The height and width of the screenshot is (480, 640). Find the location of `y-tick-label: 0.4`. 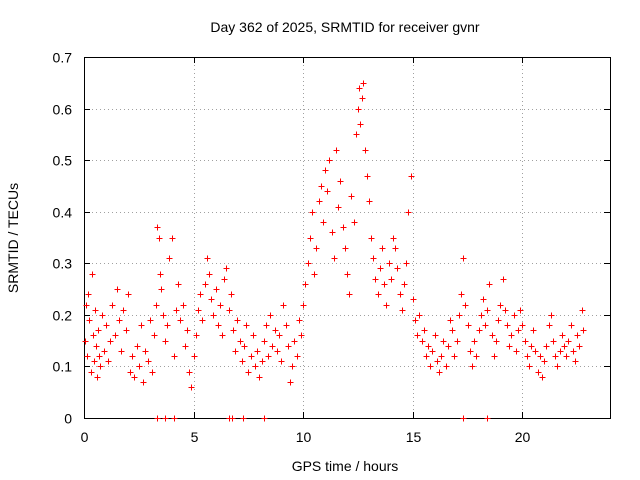

y-tick-label: 0.4 is located at coordinates (63, 213).